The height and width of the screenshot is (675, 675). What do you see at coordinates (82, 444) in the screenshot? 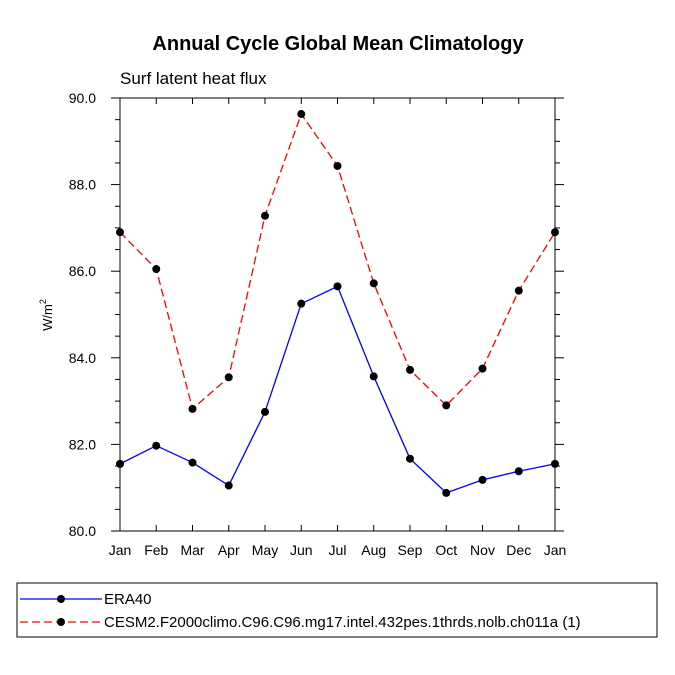
I see `y-tick-label: 82.0` at bounding box center [82, 444].